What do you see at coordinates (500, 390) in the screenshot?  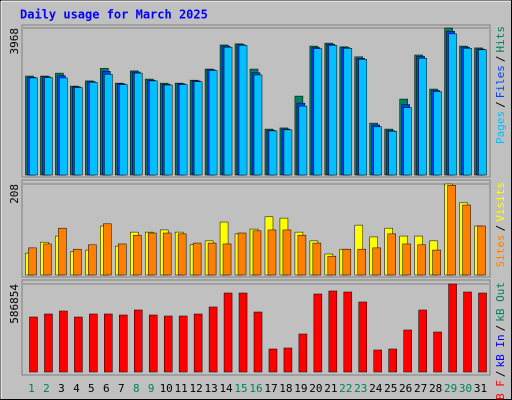 I see `legend-entry: kB F` at bounding box center [500, 390].